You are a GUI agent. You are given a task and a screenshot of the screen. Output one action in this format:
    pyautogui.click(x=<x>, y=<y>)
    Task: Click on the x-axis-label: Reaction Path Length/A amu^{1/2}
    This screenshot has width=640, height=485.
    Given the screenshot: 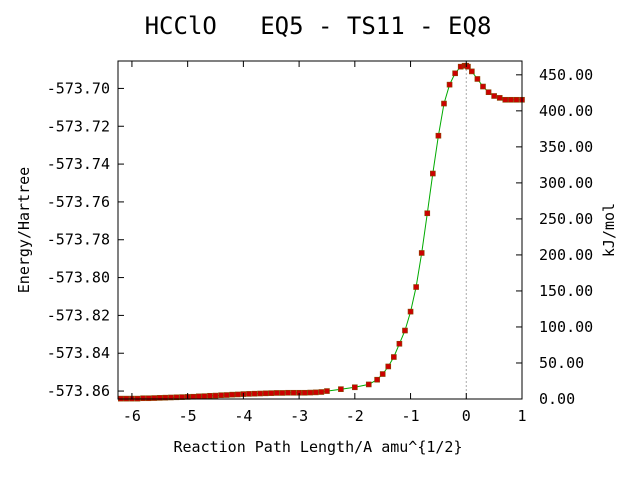 What is the action you would take?
    pyautogui.click(x=318, y=447)
    